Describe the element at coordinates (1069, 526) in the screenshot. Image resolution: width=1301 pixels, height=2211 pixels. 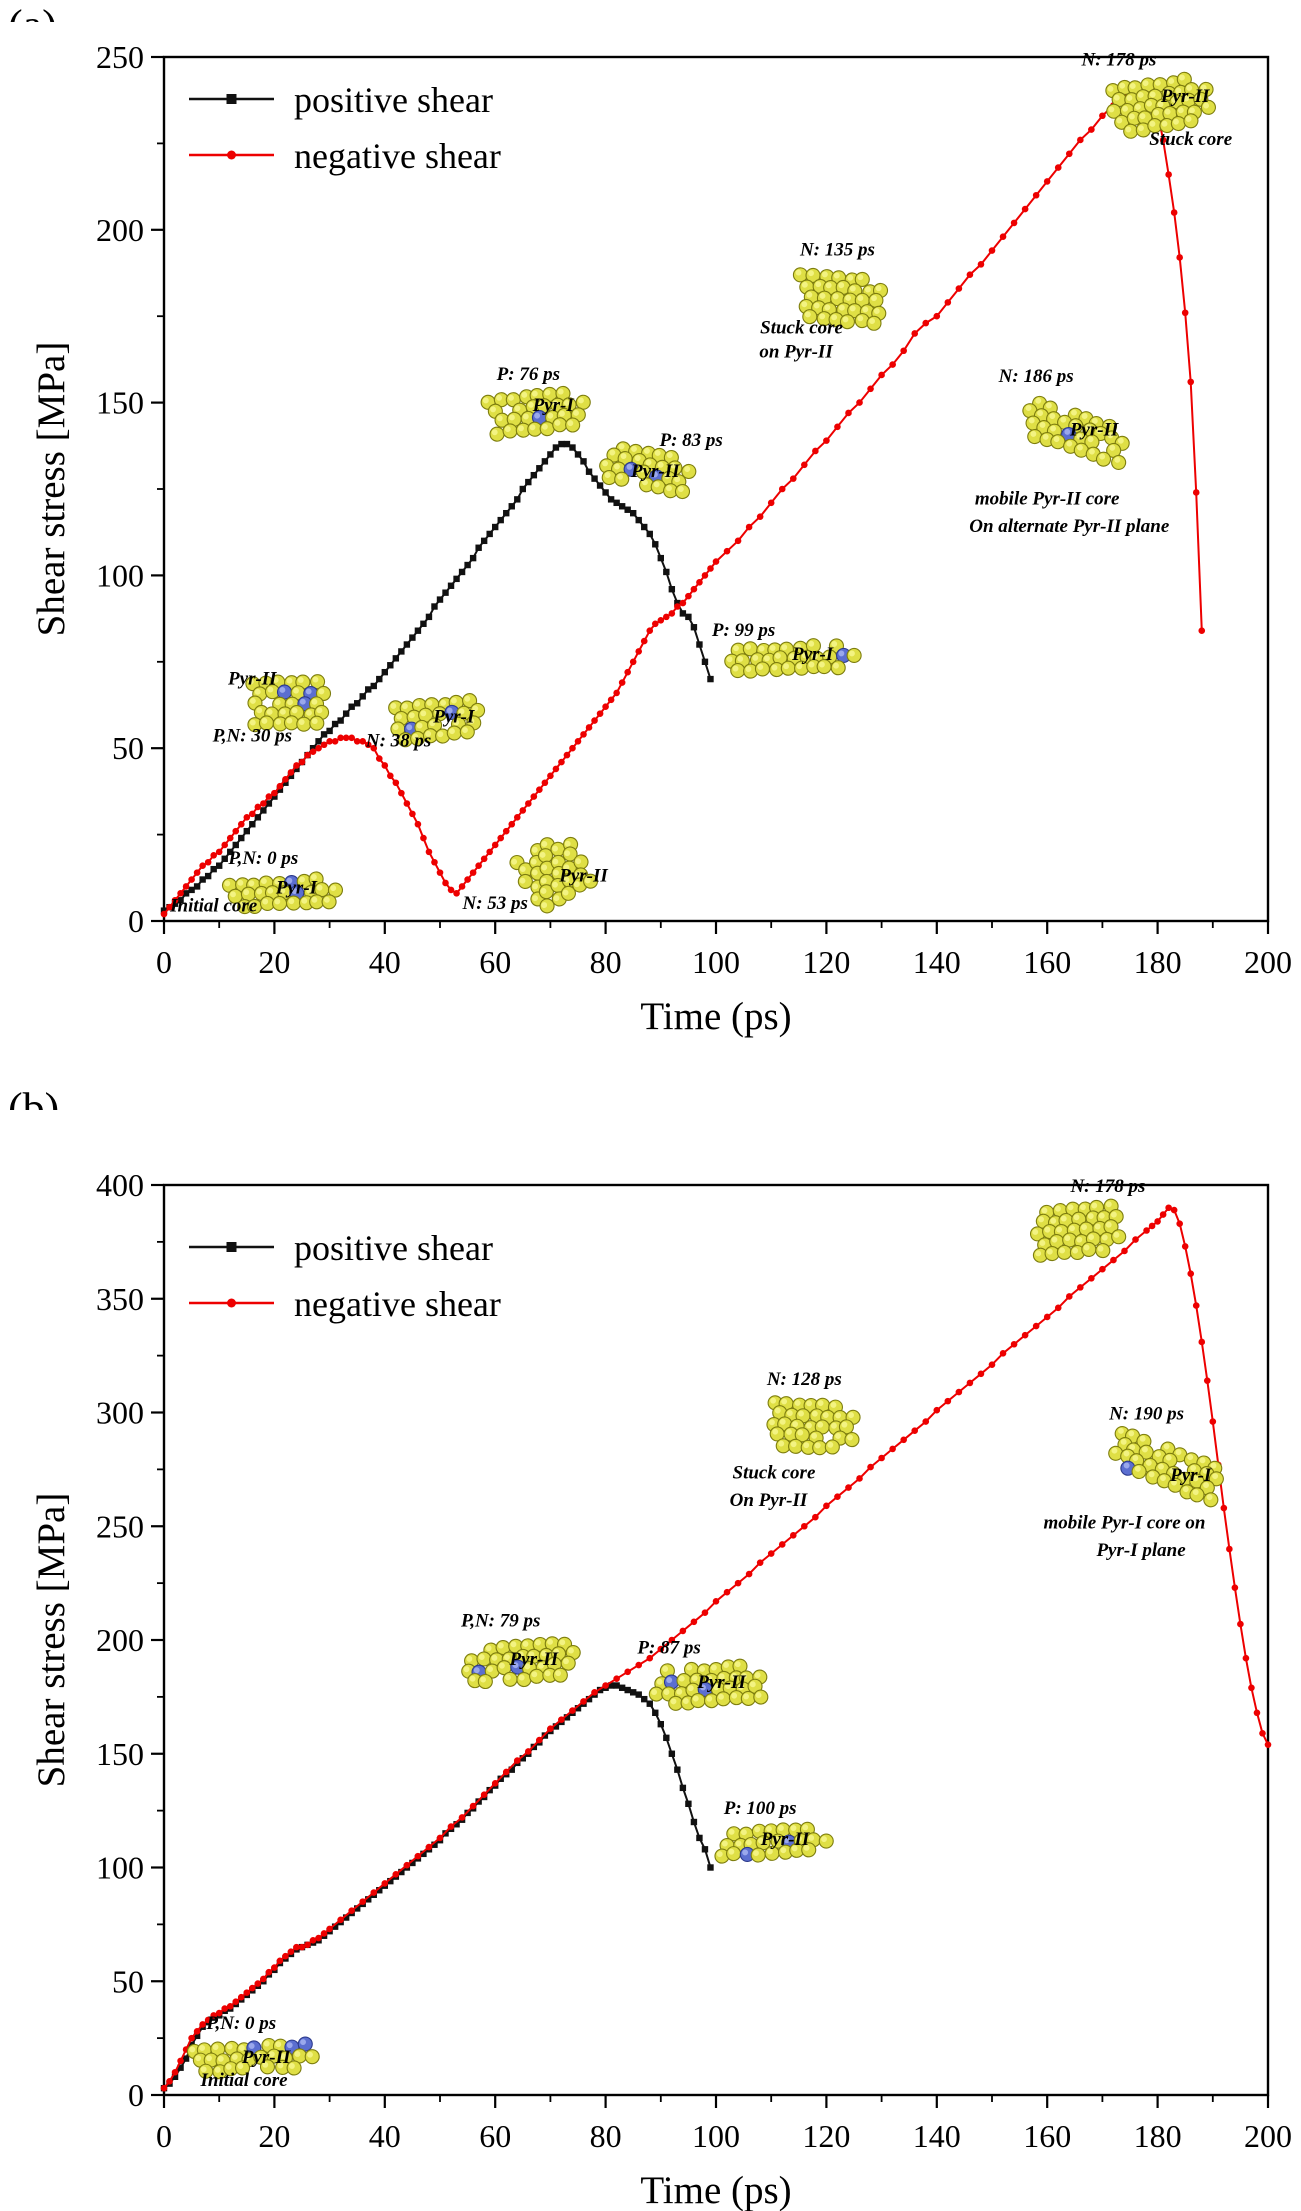
I see `annotation-caption: On alternate Pyr-II plane` at that location.